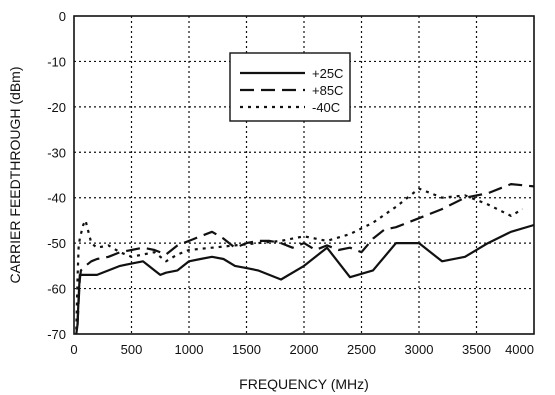 The image size is (555, 395). What do you see at coordinates (56, 198) in the screenshot?
I see `y-tick-label: -40` at bounding box center [56, 198].